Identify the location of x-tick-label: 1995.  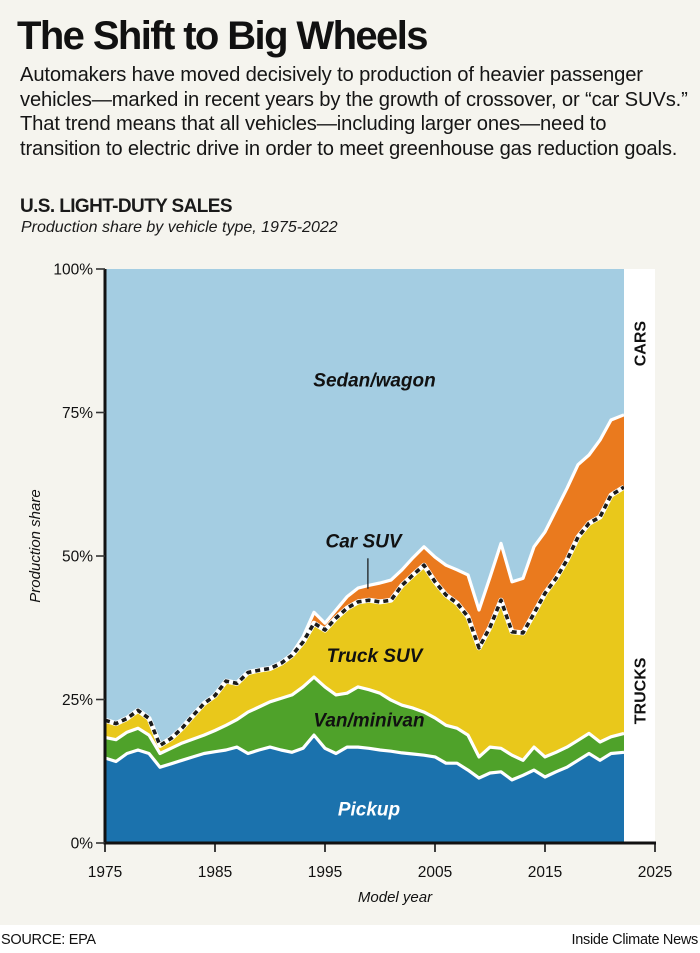
(325, 872).